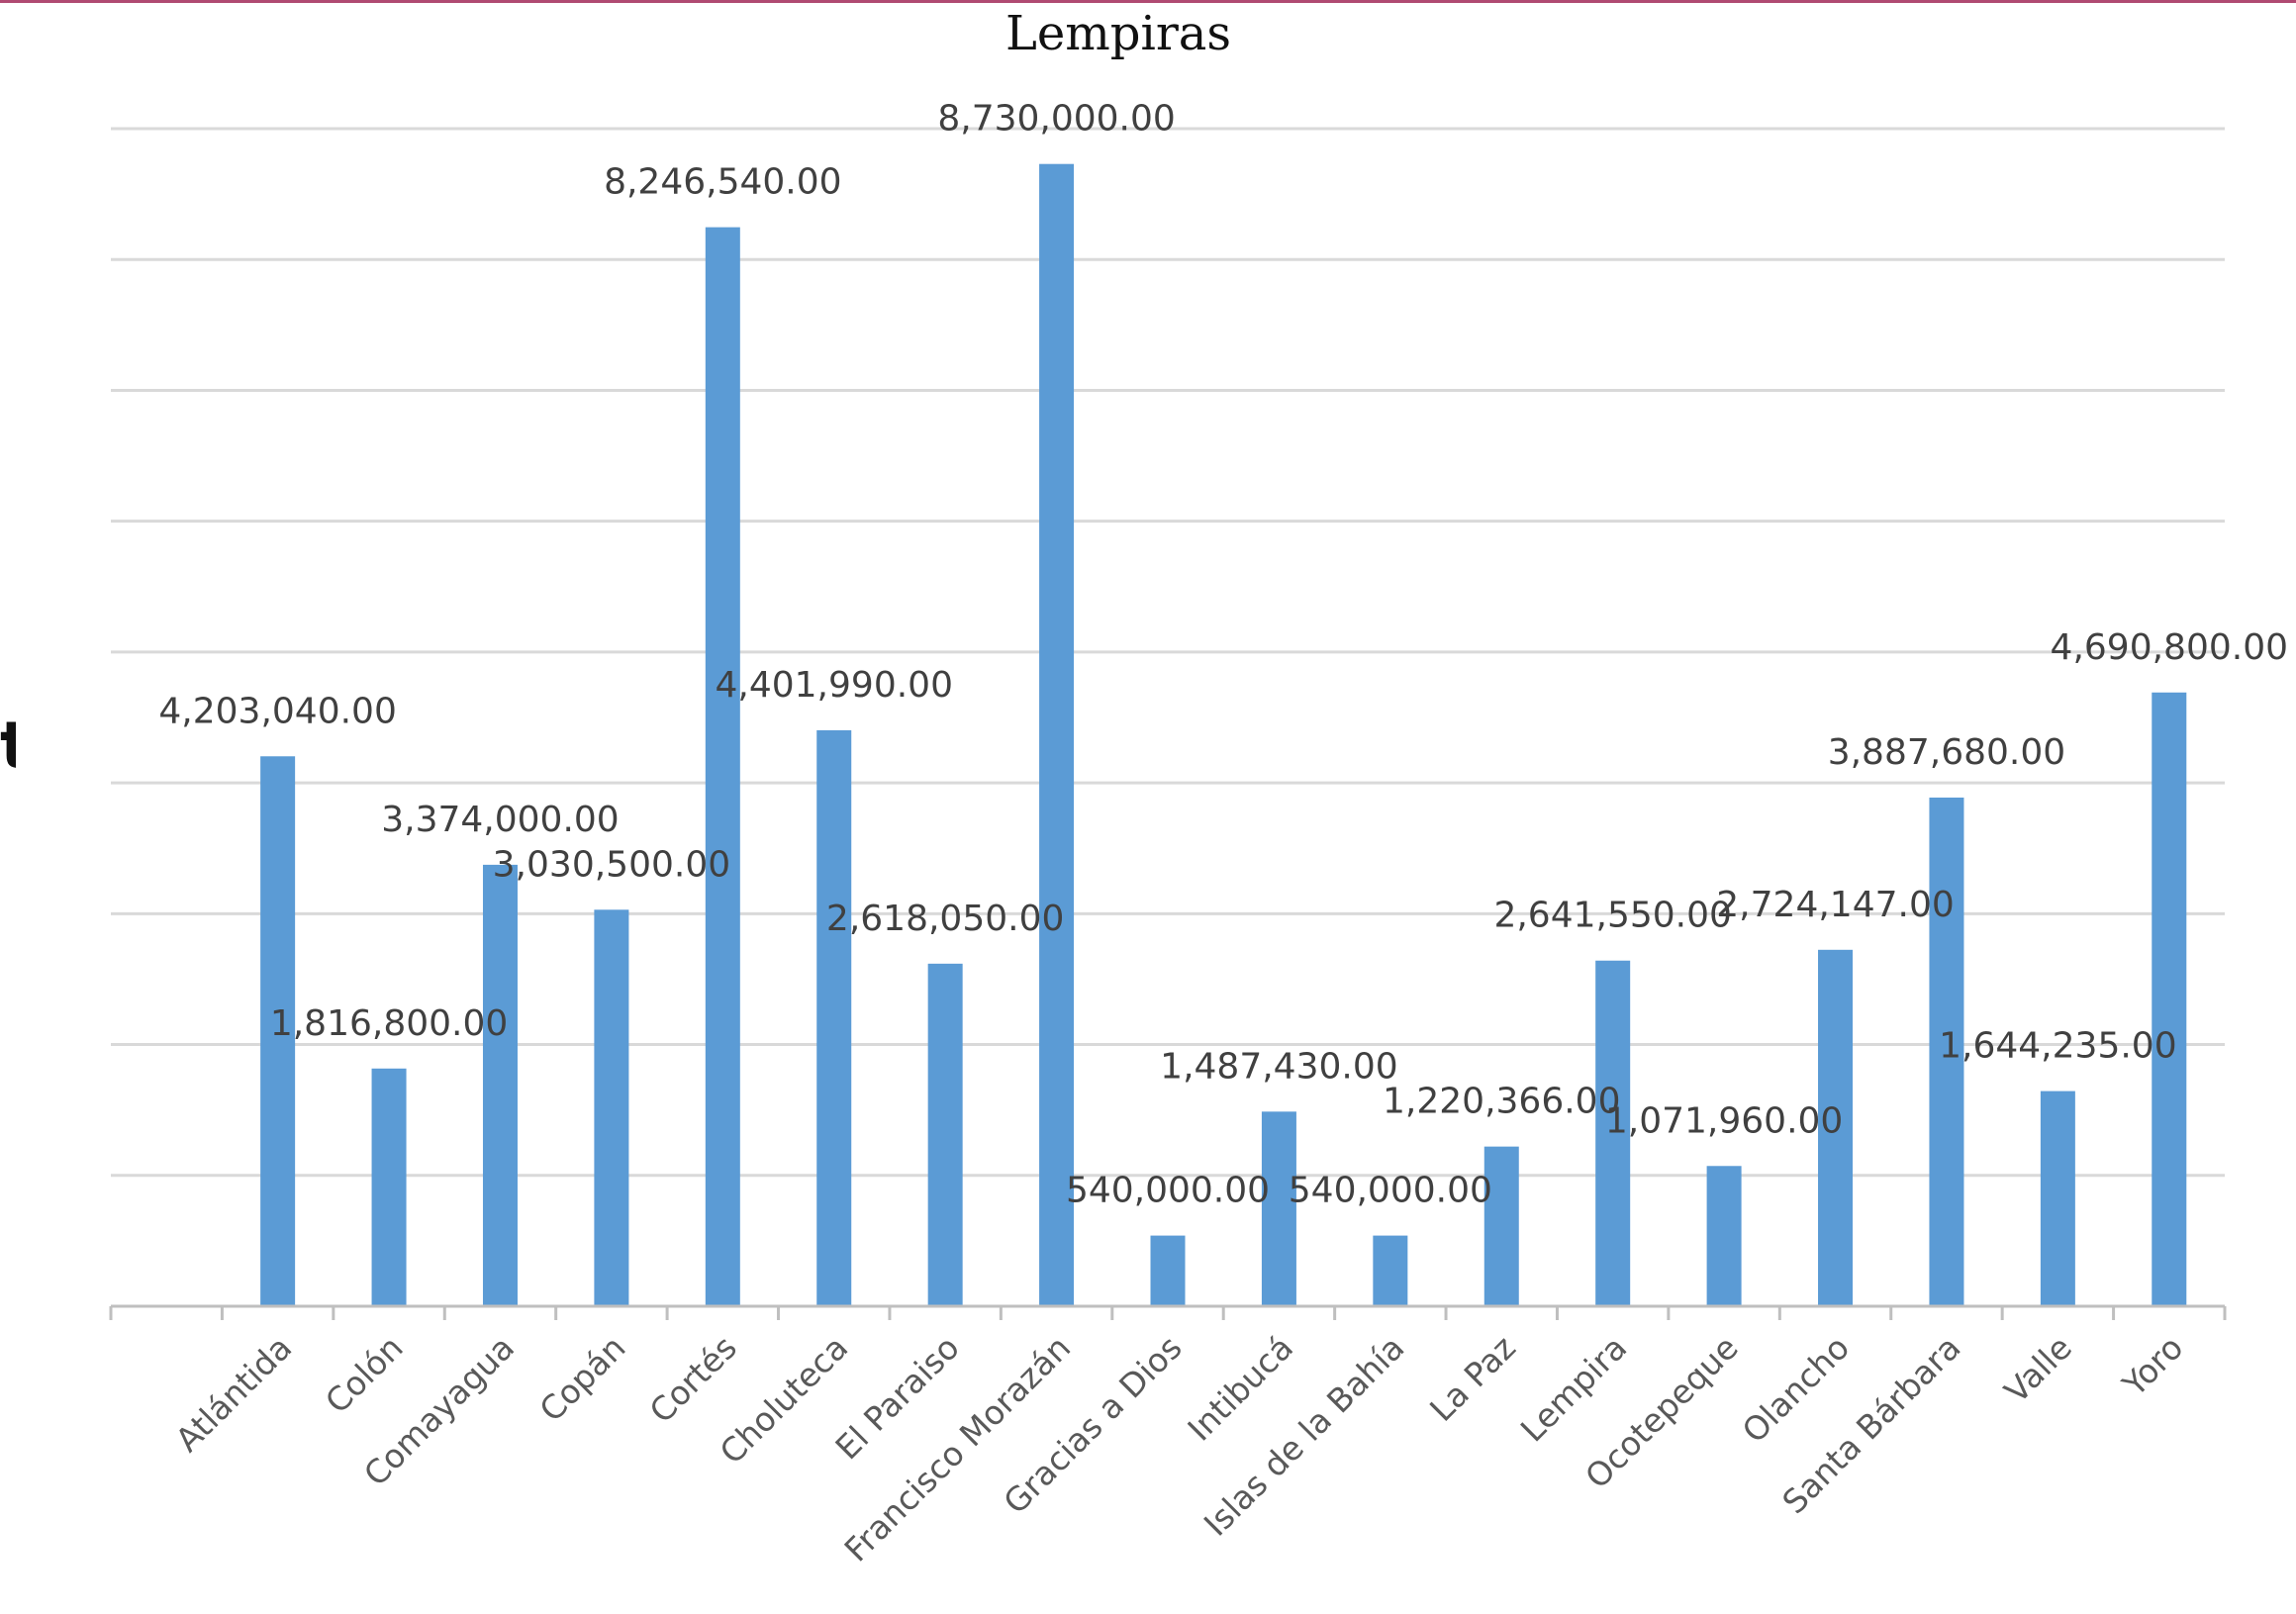 This screenshot has width=2296, height=1614. I want to click on data-label-7: 8,730,000.00, so click(1056, 119).